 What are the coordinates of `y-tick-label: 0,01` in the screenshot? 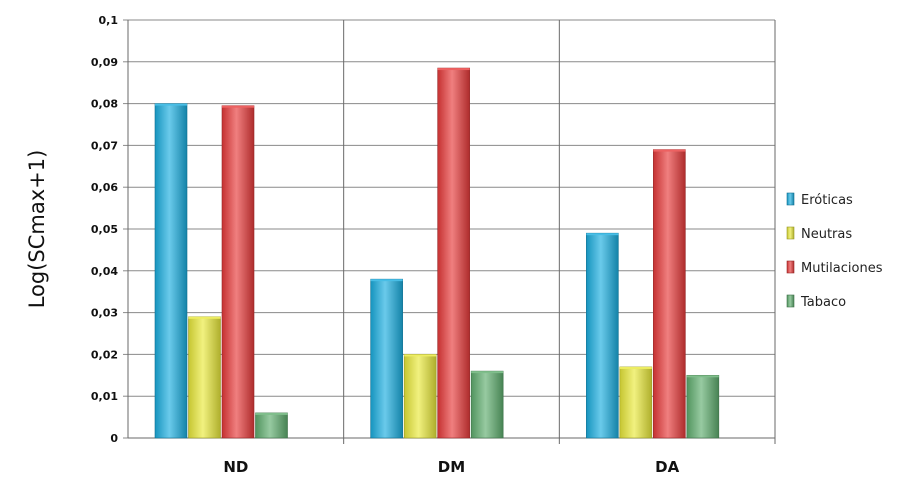 It's located at (104, 396).